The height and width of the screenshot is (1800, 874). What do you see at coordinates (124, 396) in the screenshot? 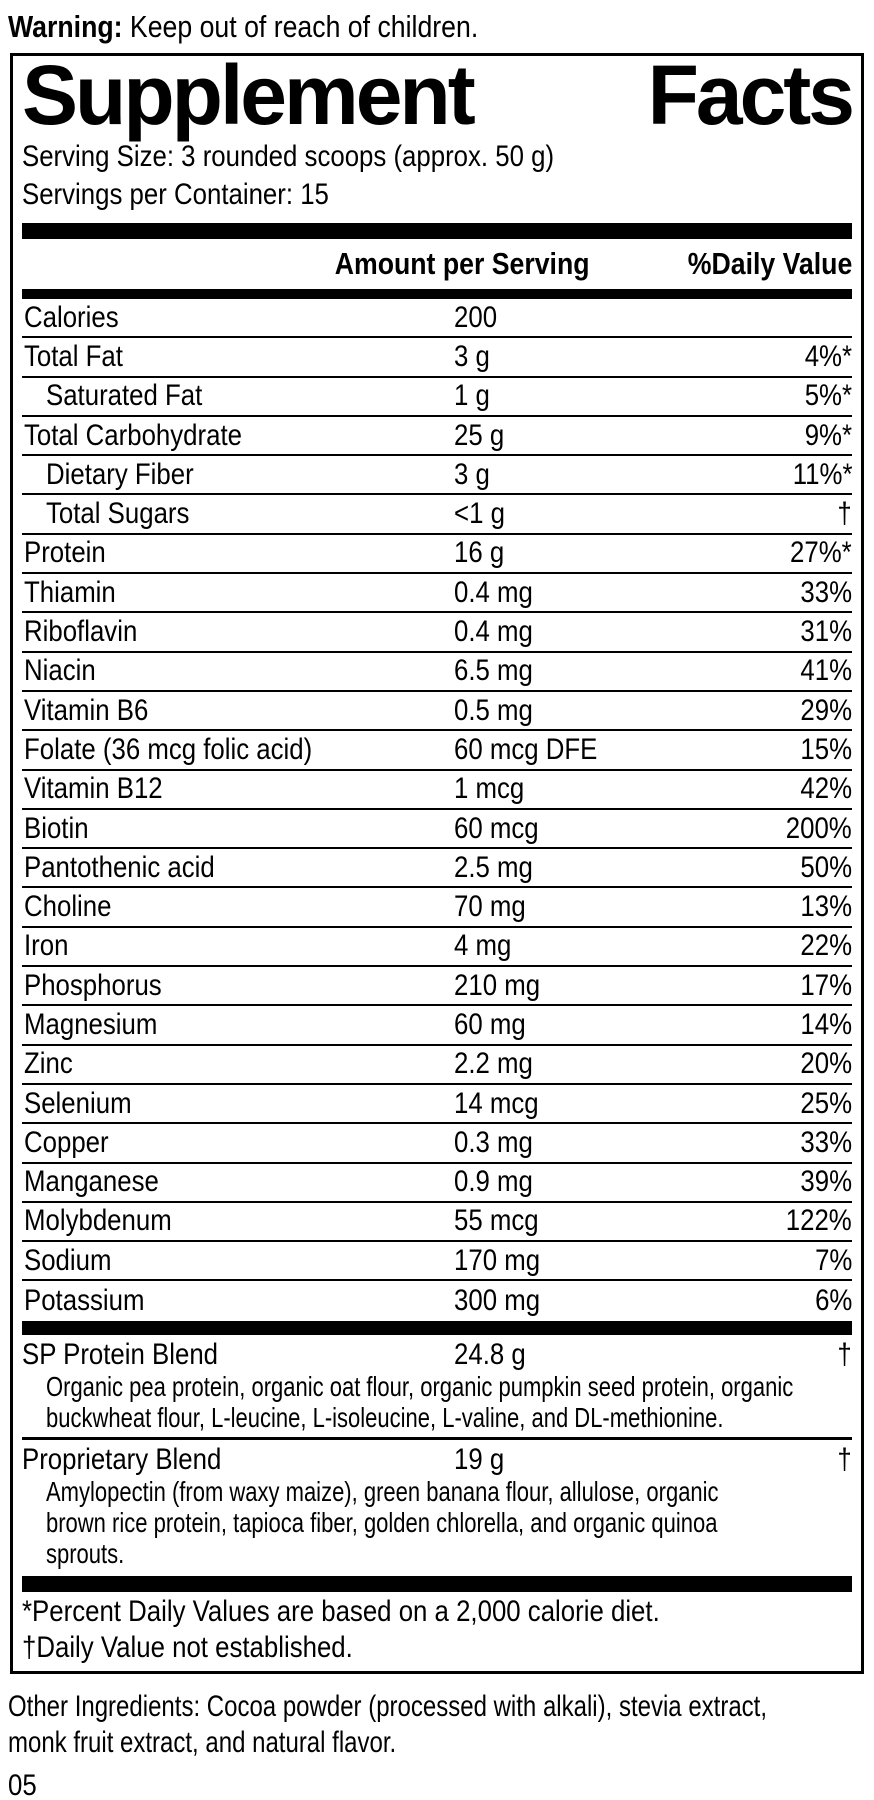
I see `nutrient-label: Saturated Fat` at bounding box center [124, 396].